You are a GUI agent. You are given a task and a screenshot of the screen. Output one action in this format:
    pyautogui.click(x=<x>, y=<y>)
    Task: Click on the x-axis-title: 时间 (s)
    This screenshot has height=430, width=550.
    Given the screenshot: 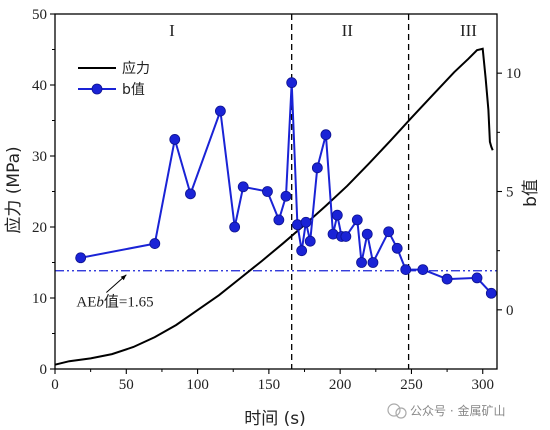 What is the action you would take?
    pyautogui.click(x=275, y=419)
    